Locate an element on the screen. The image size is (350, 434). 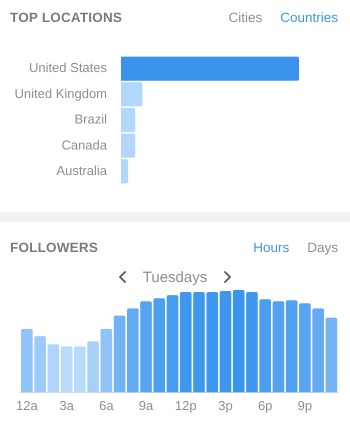
chart-title: TOP LOCATIONS is located at coordinates (66, 17).